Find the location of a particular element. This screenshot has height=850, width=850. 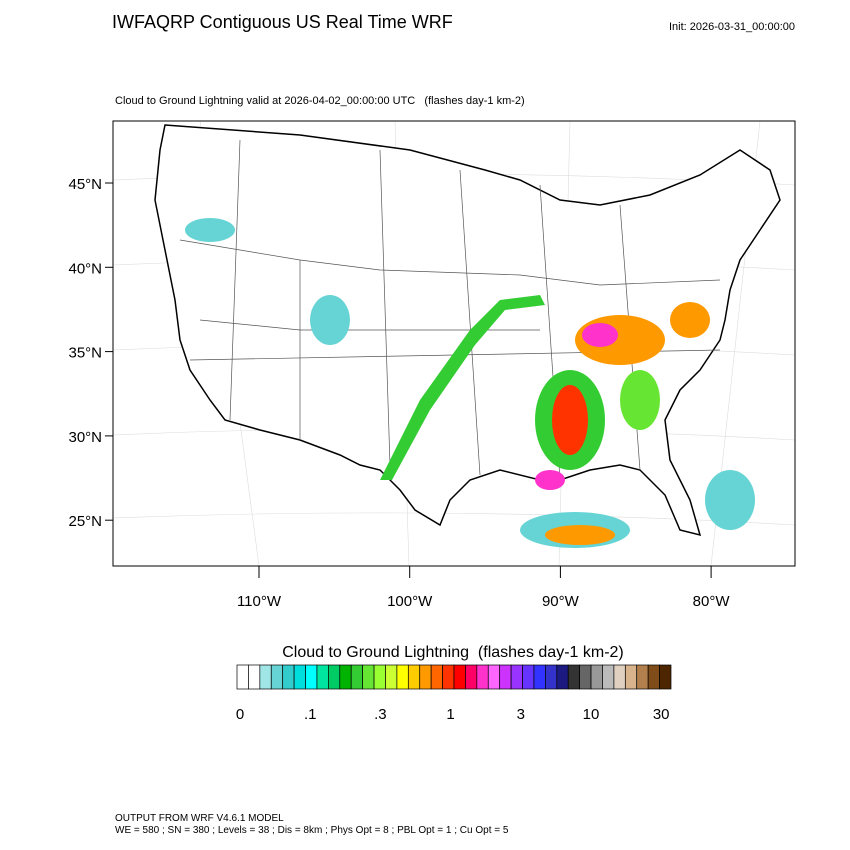

colorbar-label: 10 is located at coordinates (591, 714).